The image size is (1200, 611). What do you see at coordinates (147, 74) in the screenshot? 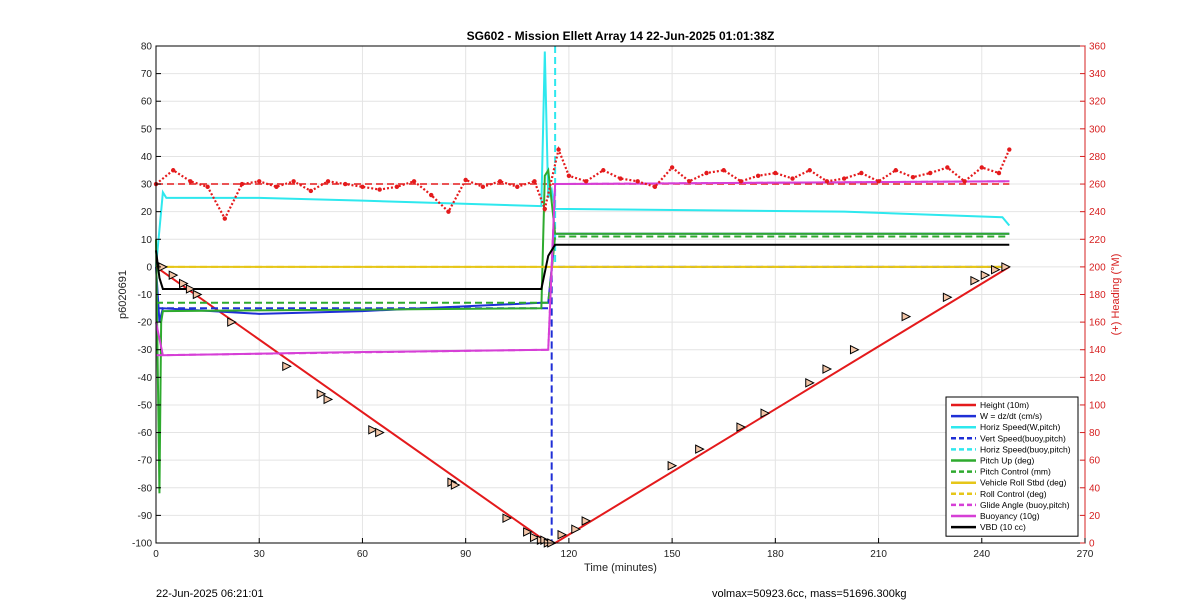
I see `y-tick-label: 70` at bounding box center [147, 74].